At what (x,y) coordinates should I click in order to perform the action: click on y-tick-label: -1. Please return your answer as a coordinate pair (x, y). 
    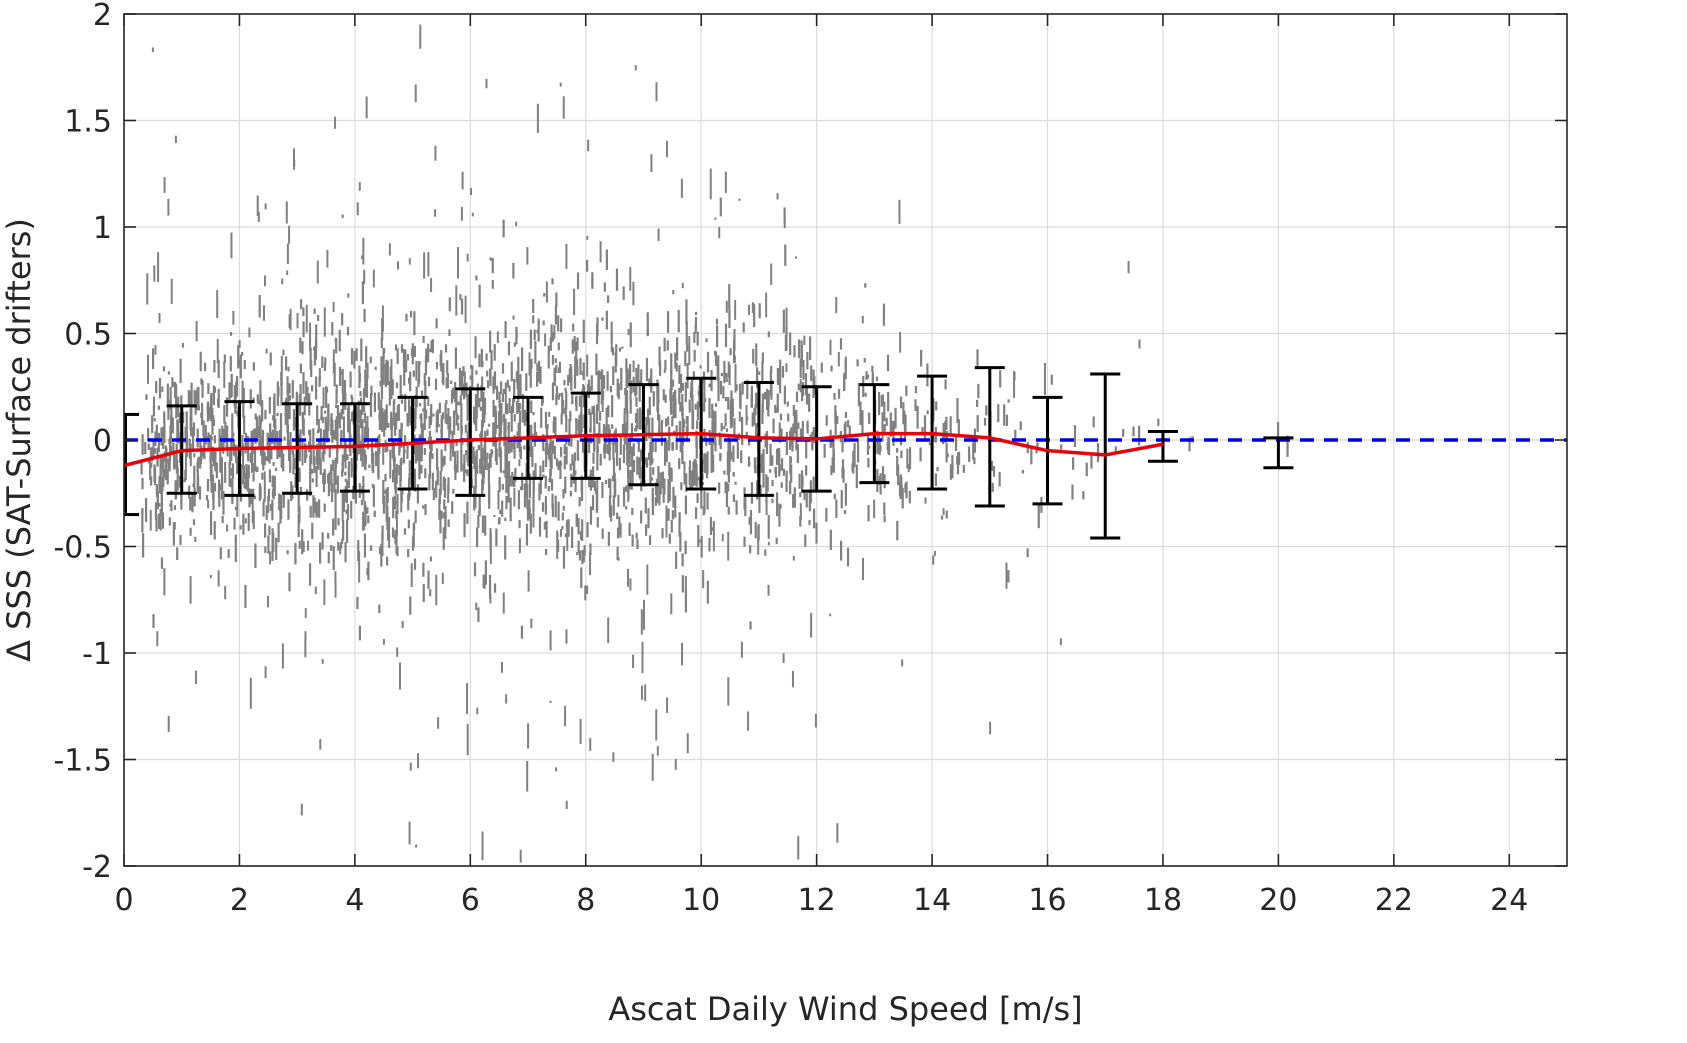
    Looking at the image, I should click on (97, 654).